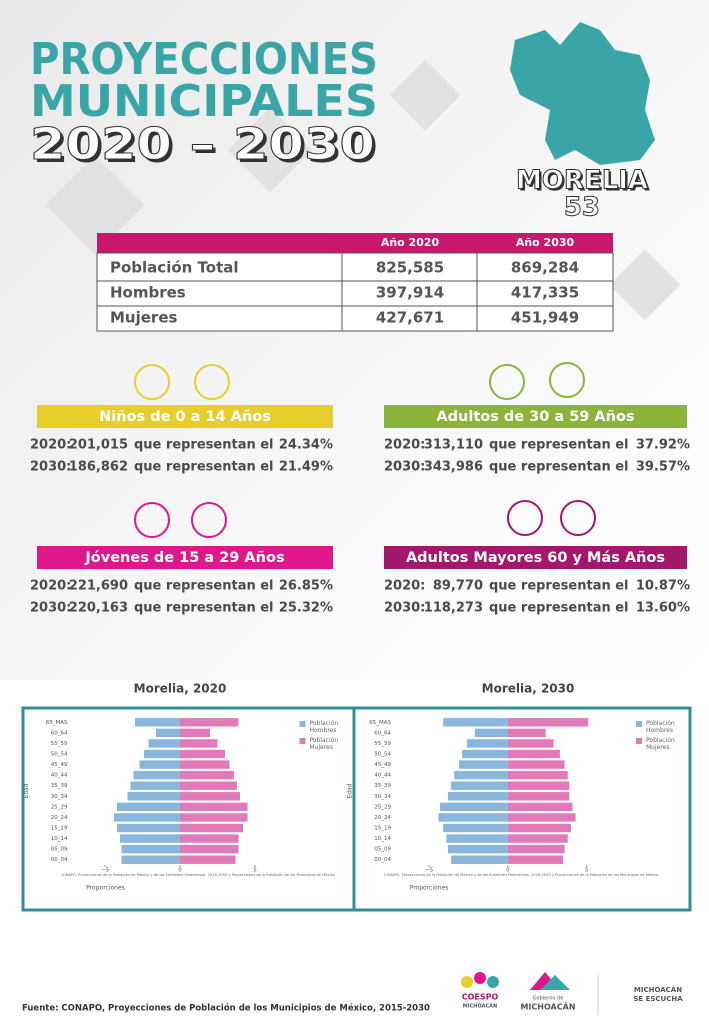 Image resolution: width=709 pixels, height=1024 pixels. Describe the element at coordinates (582, 93) in the screenshot. I see `map` at that location.